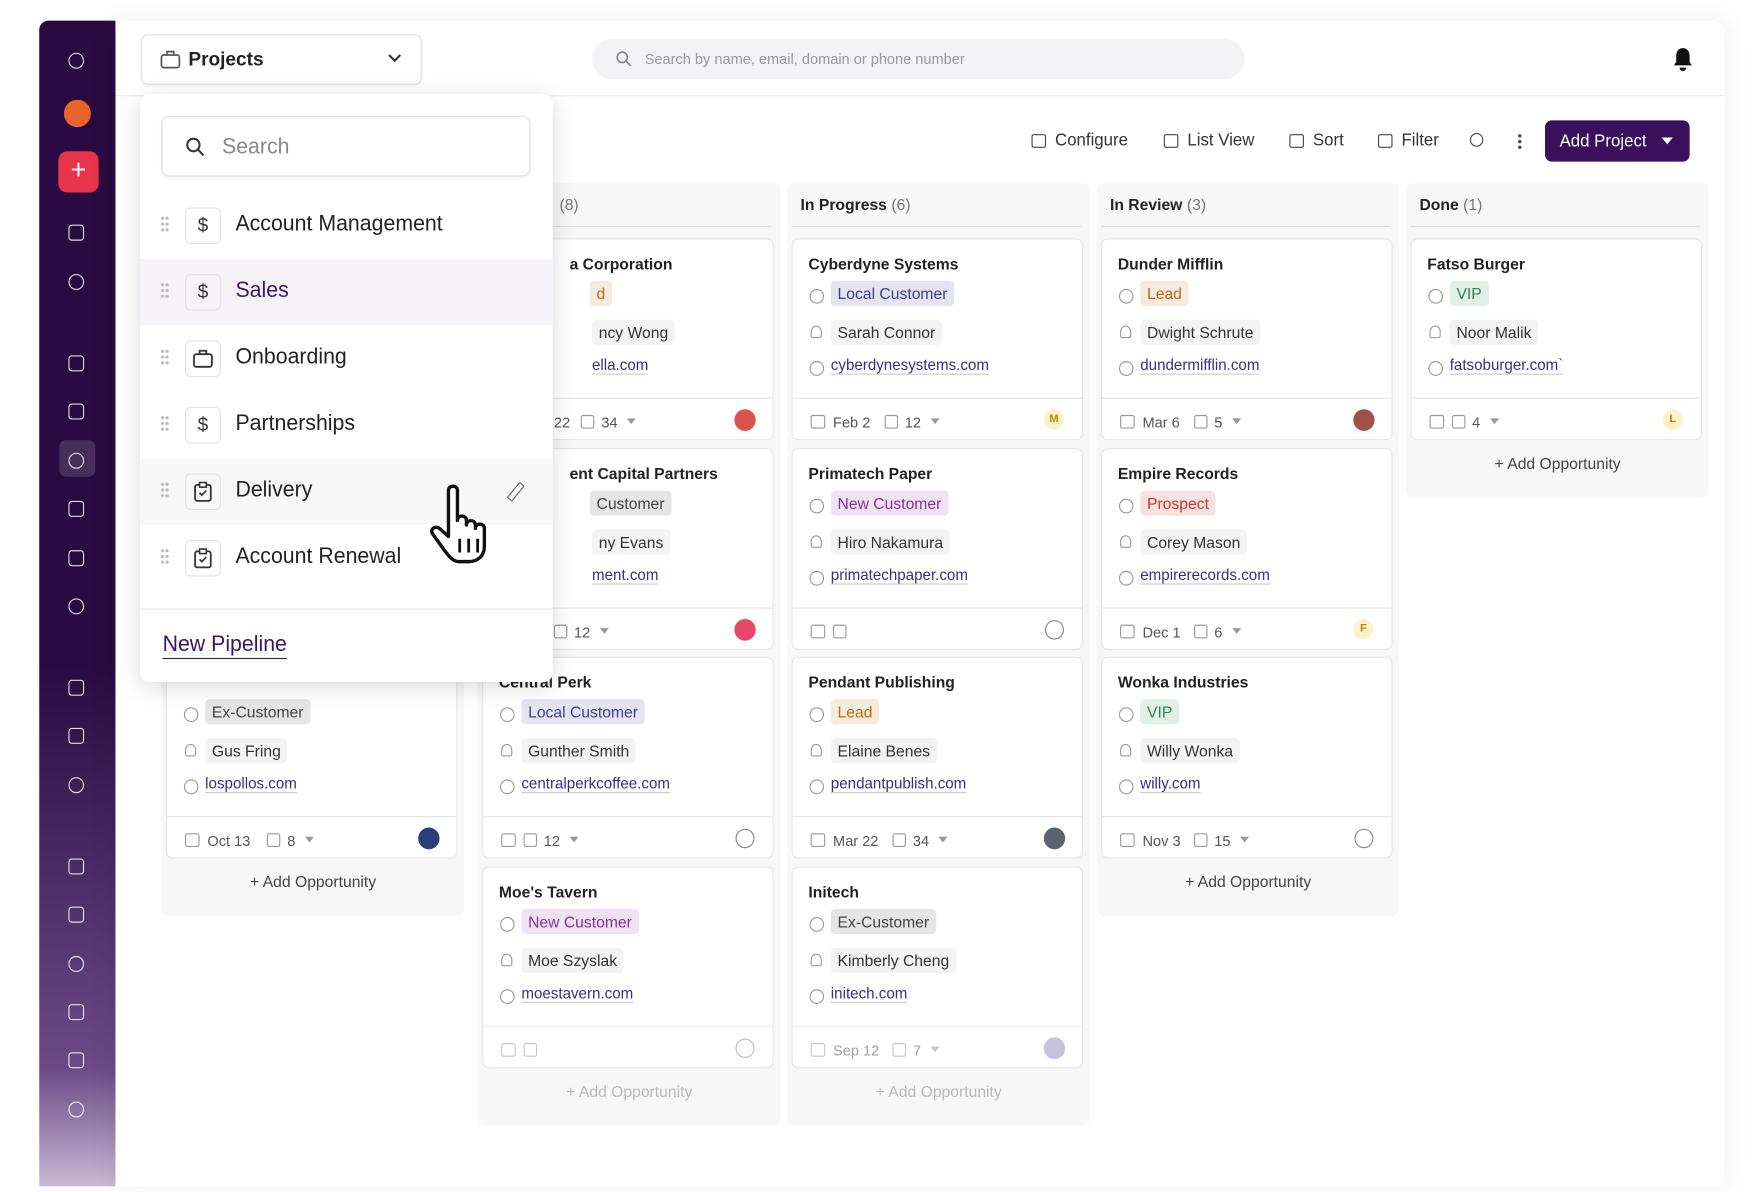 Image resolution: width=1758 pixels, height=1192 pixels. Describe the element at coordinates (1221, 140) in the screenshot. I see `toolbar-list-view: List View` at that location.